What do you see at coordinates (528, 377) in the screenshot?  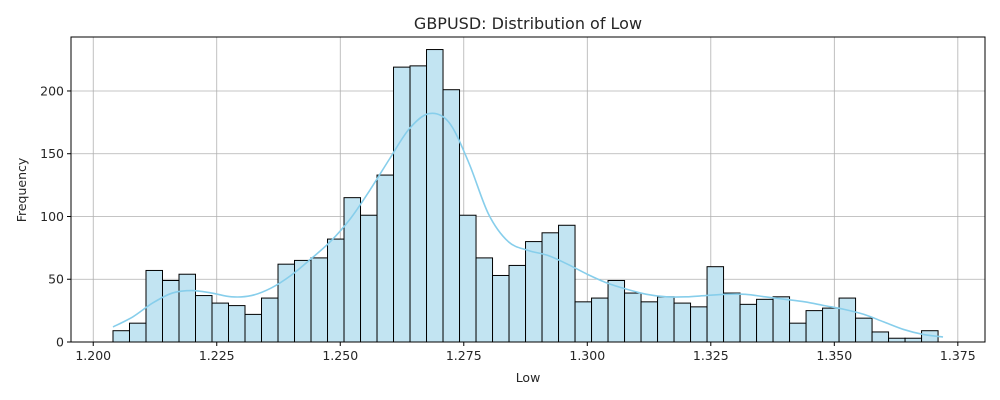 I see `x-axis-title: Low` at bounding box center [528, 377].